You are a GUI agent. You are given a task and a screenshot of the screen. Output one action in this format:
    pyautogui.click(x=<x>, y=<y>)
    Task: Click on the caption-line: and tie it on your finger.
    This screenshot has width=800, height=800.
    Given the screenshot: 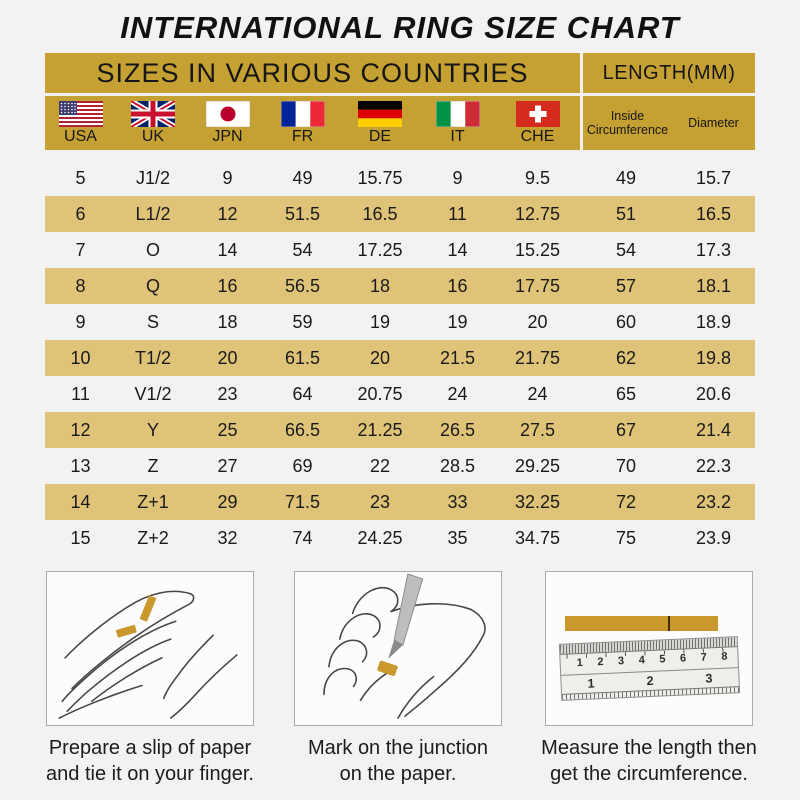 What is the action you would take?
    pyautogui.click(x=150, y=774)
    